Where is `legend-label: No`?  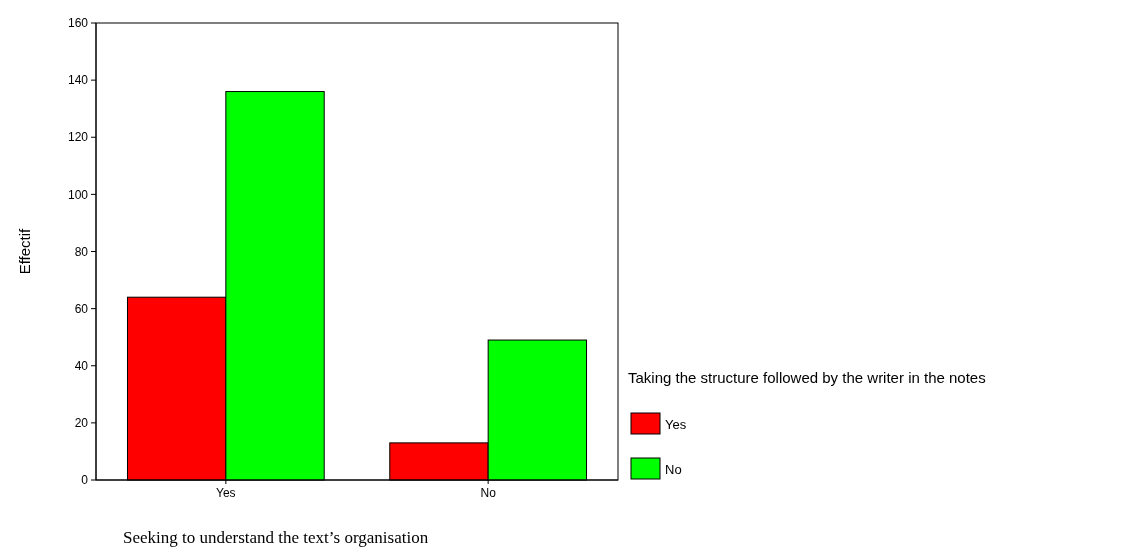 legend-label: No is located at coordinates (673, 469).